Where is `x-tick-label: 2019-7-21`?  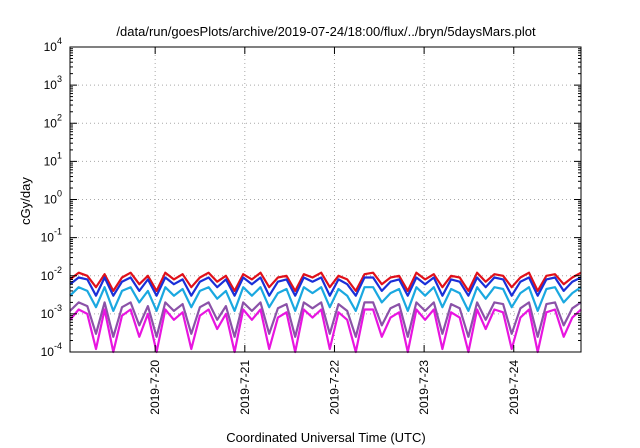 x-tick-label: 2019-7-21 is located at coordinates (245, 387).